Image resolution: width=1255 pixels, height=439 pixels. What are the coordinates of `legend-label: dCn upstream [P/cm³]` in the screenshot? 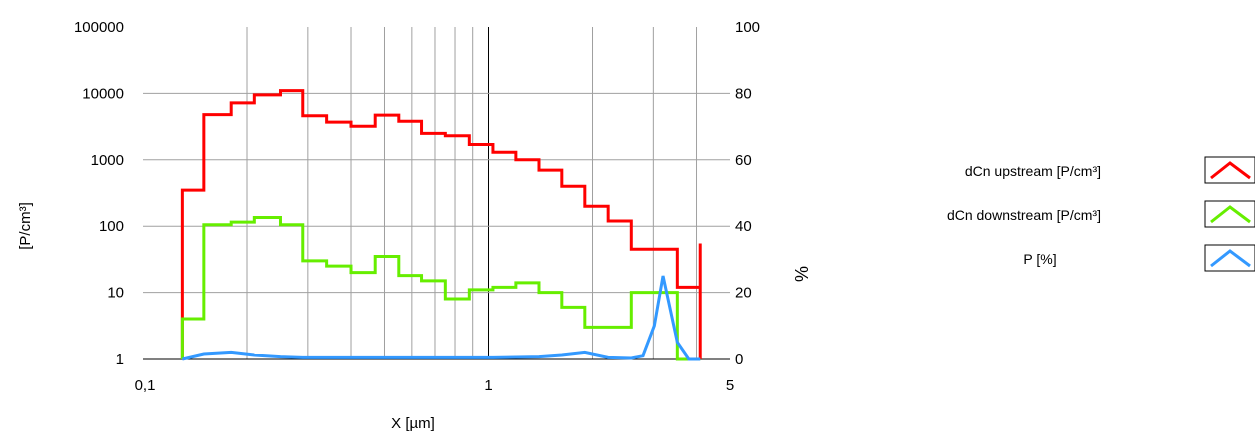 It's located at (1033, 171).